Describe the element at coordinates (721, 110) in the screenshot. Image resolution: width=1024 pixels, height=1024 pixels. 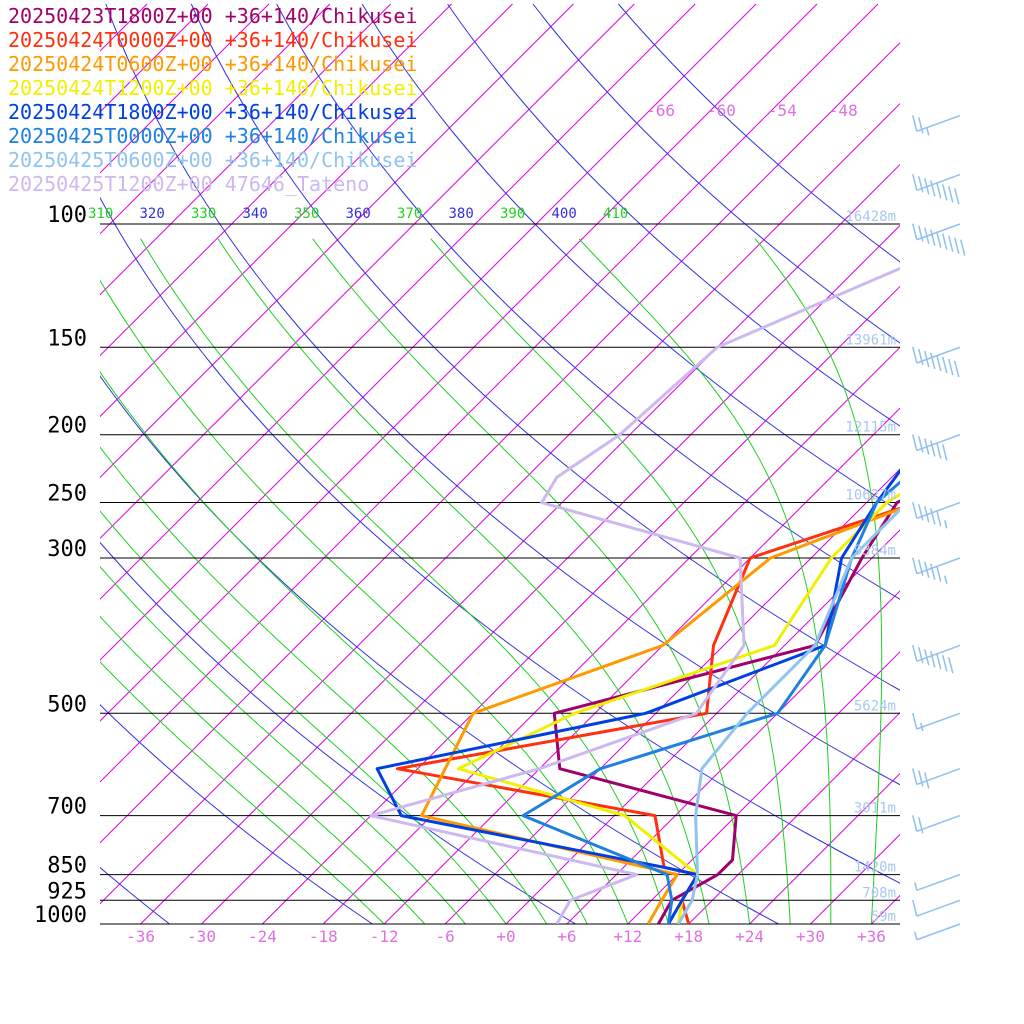
I see `isotherm-label: -60` at that location.